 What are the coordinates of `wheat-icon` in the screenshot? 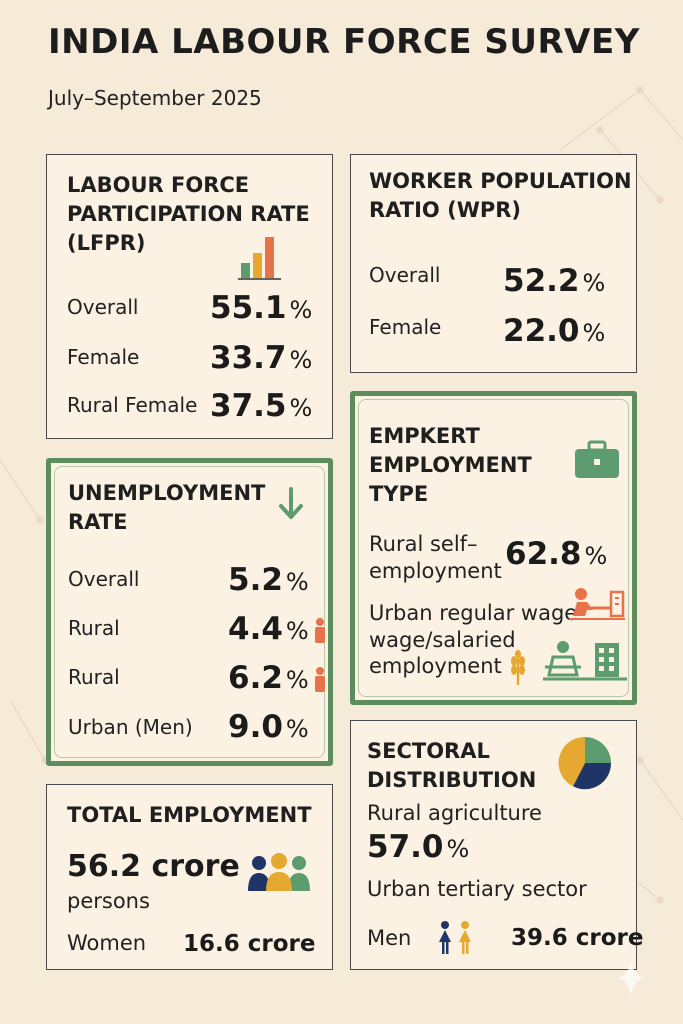 It's located at (518, 667).